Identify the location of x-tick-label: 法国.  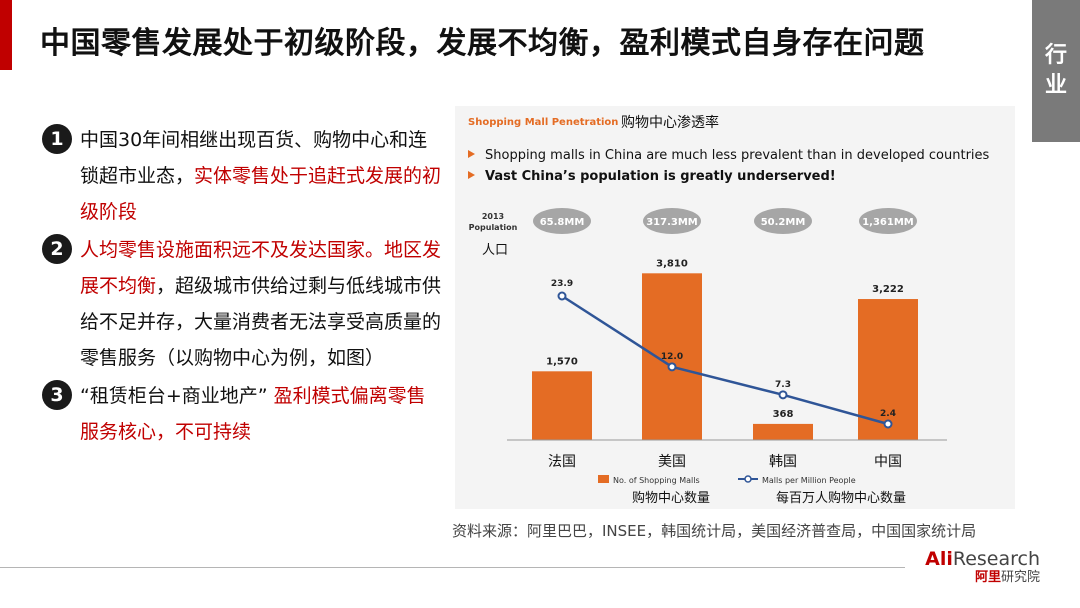
(562, 462).